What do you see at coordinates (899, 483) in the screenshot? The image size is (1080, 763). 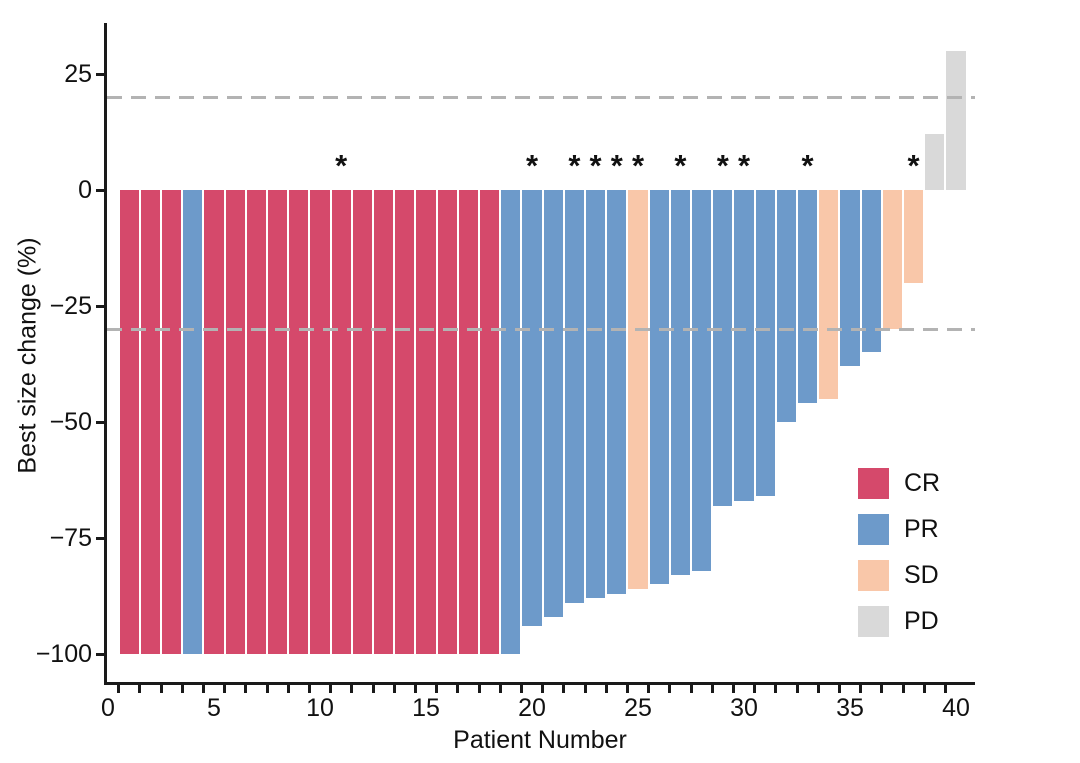 I see `legend-row-cr: CR` at bounding box center [899, 483].